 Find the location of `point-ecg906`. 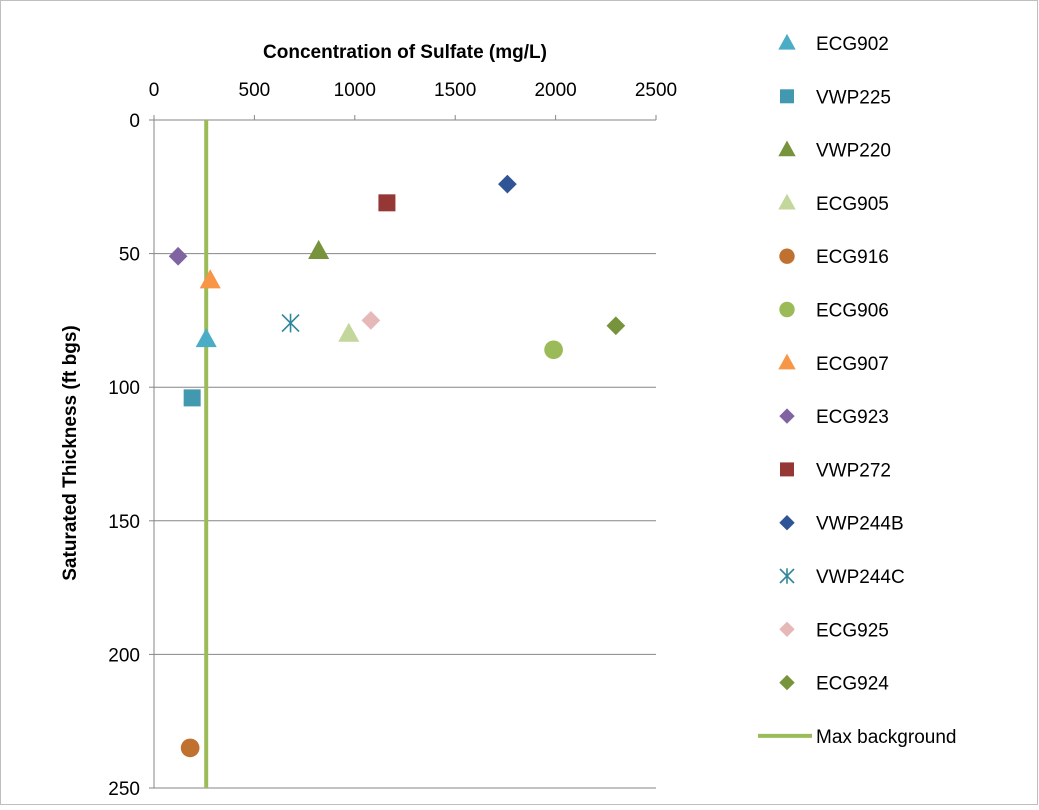

point-ecg906 is located at coordinates (553, 350).